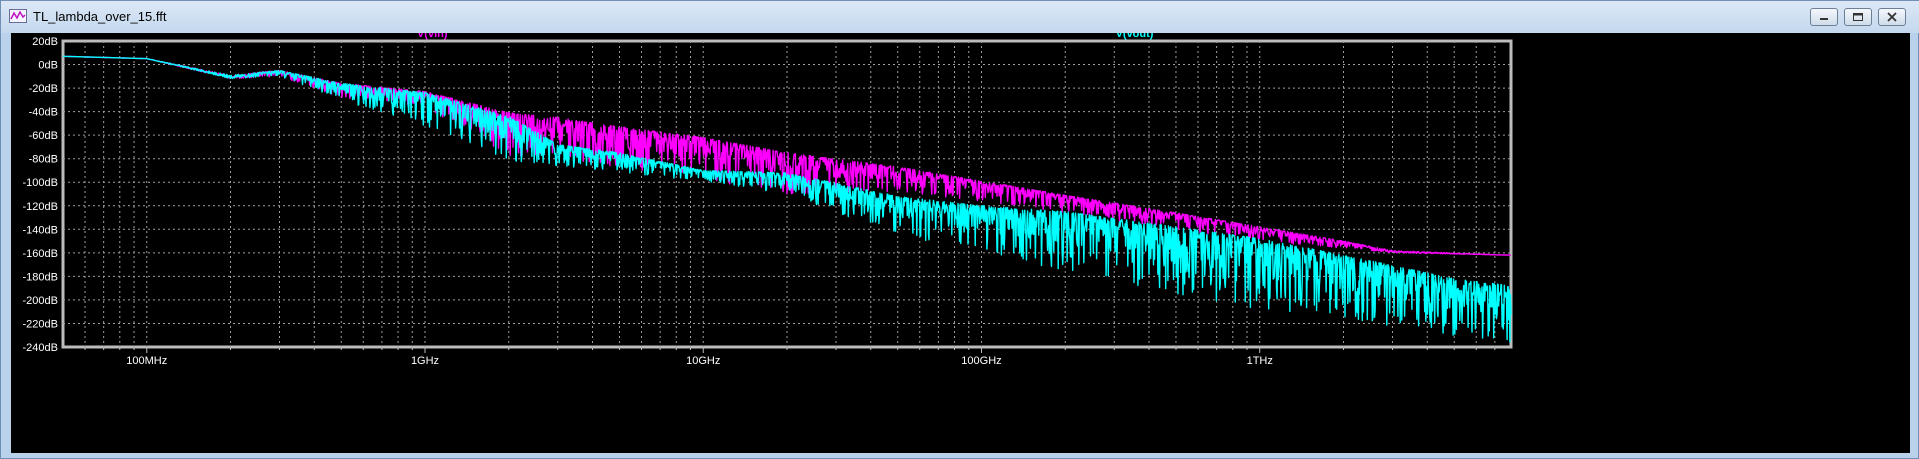  What do you see at coordinates (1260, 361) in the screenshot?
I see `x-tick-label: 1THz` at bounding box center [1260, 361].